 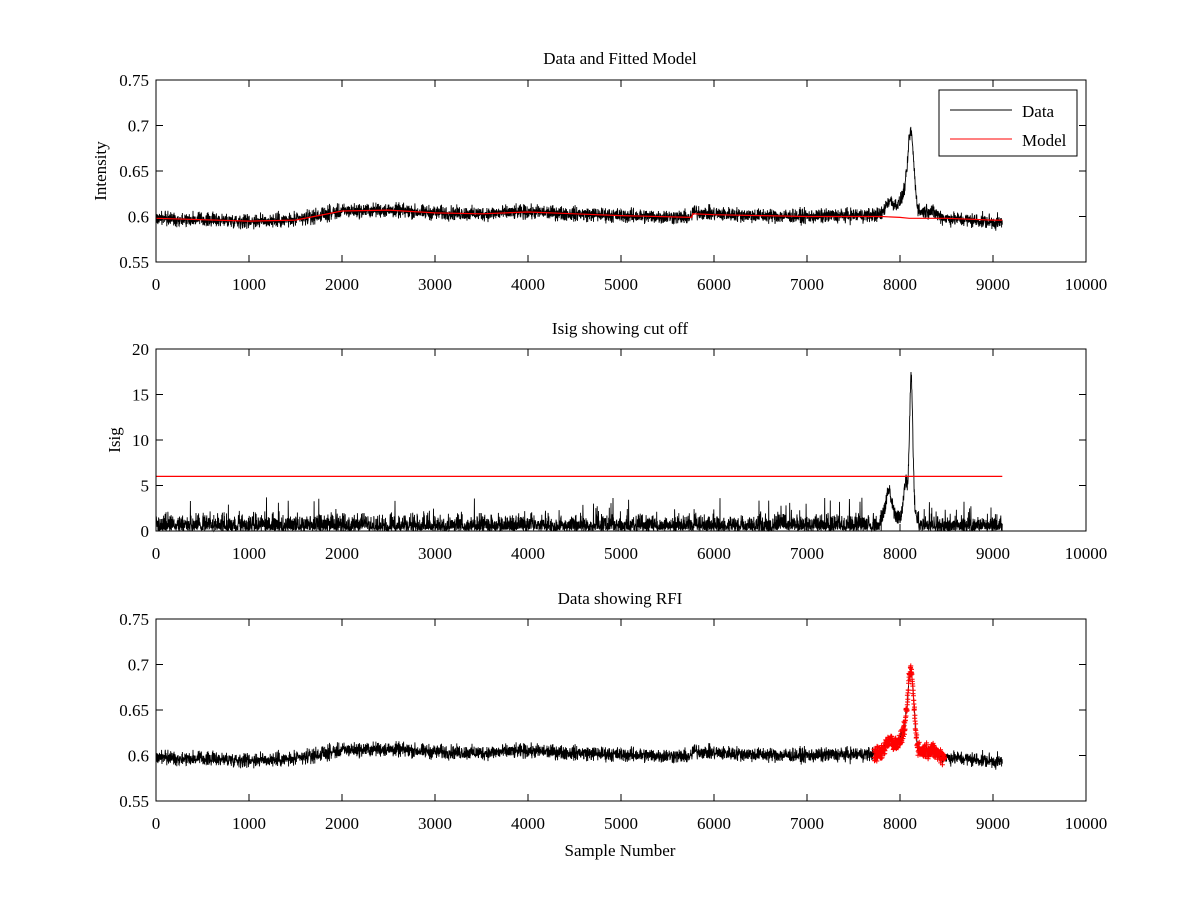 I want to click on legend-data-label: Data, so click(x=1038, y=111).